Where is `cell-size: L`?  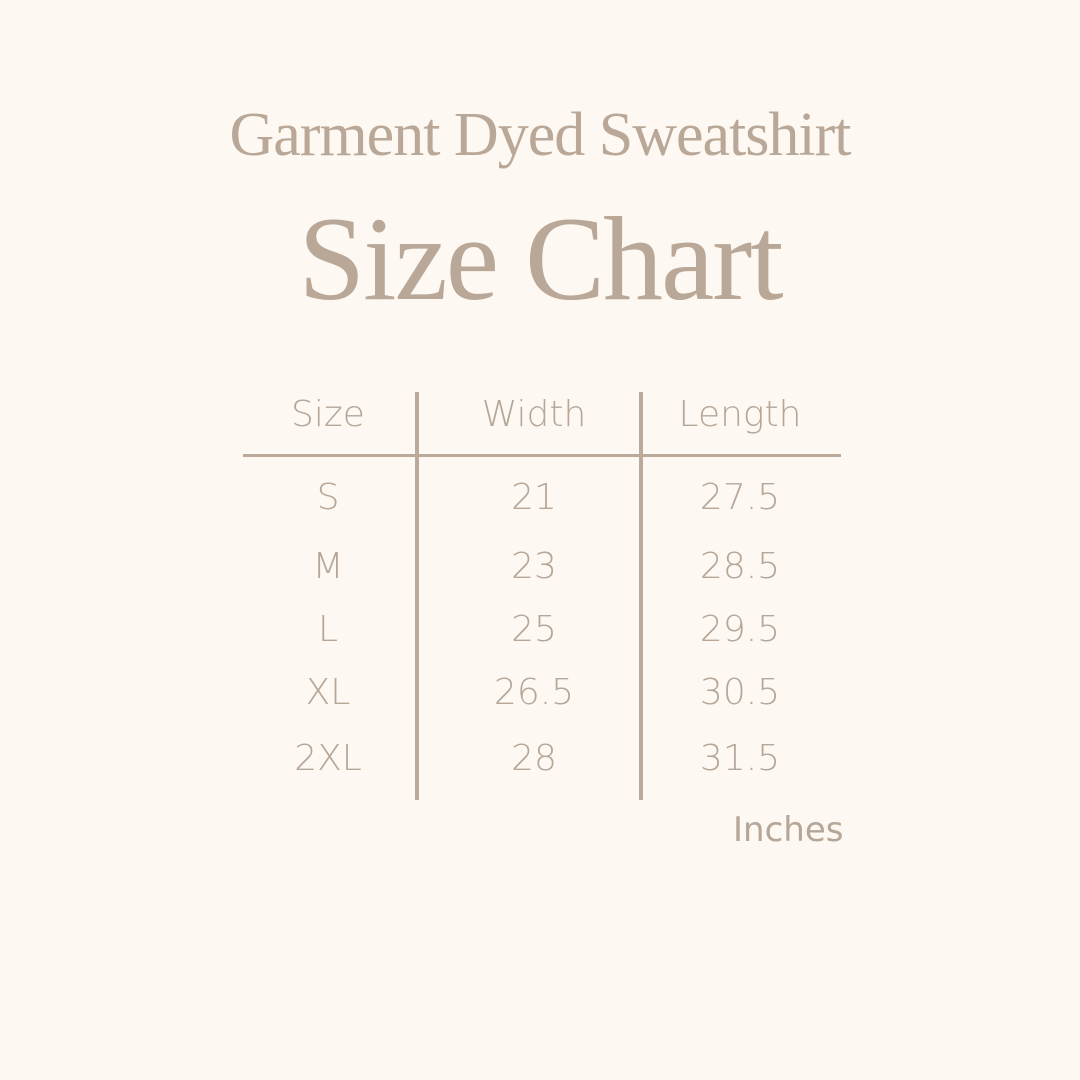 cell-size: L is located at coordinates (328, 629).